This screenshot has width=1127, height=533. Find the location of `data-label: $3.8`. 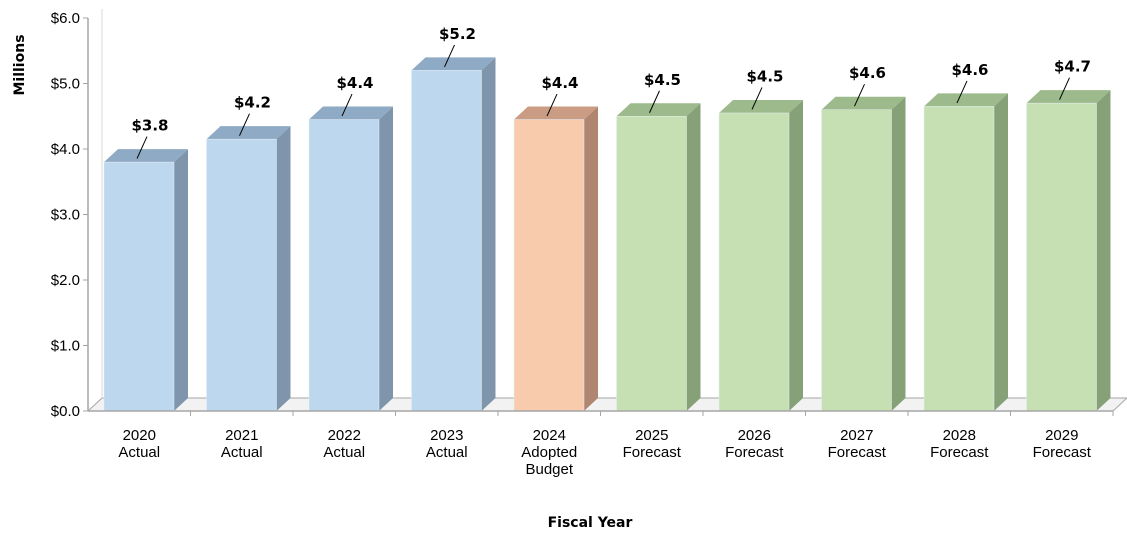

data-label: $3.8 is located at coordinates (149, 126).